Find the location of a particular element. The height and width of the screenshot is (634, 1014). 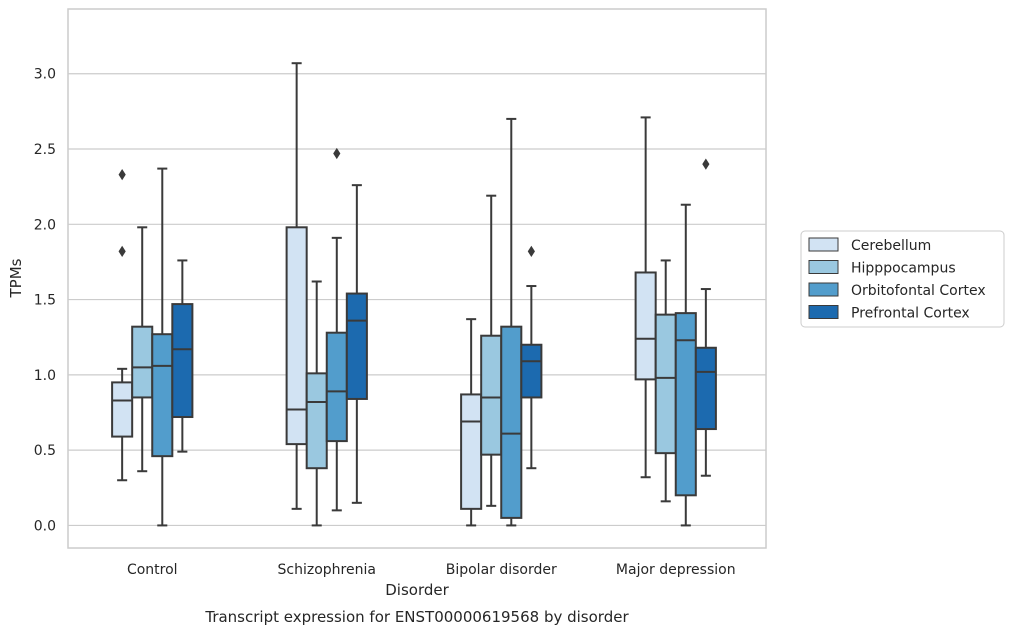

legend-frame is located at coordinates (902, 279).